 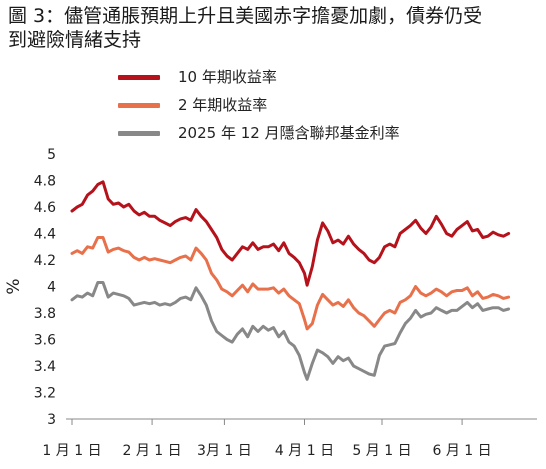 I want to click on y-tick-label: 5, so click(x=51, y=155).